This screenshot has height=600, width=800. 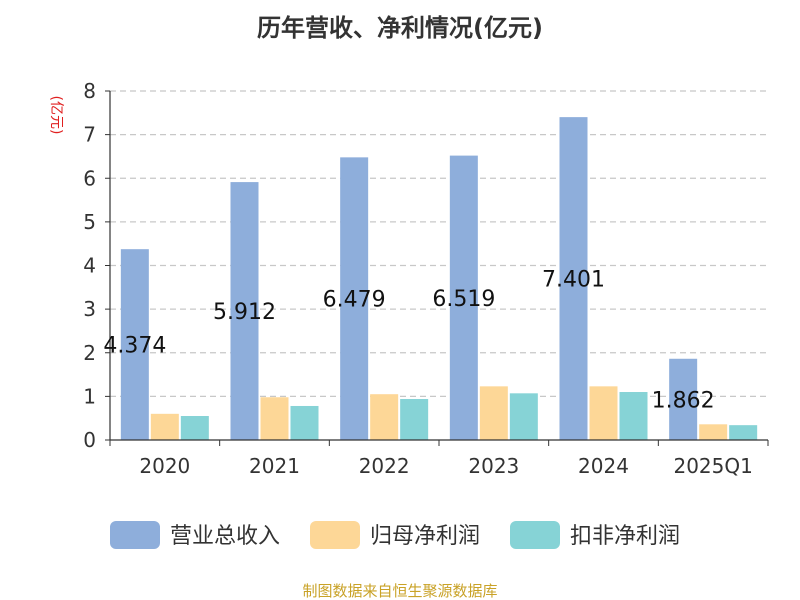 I want to click on bar-3-2025Q1, so click(x=743, y=432).